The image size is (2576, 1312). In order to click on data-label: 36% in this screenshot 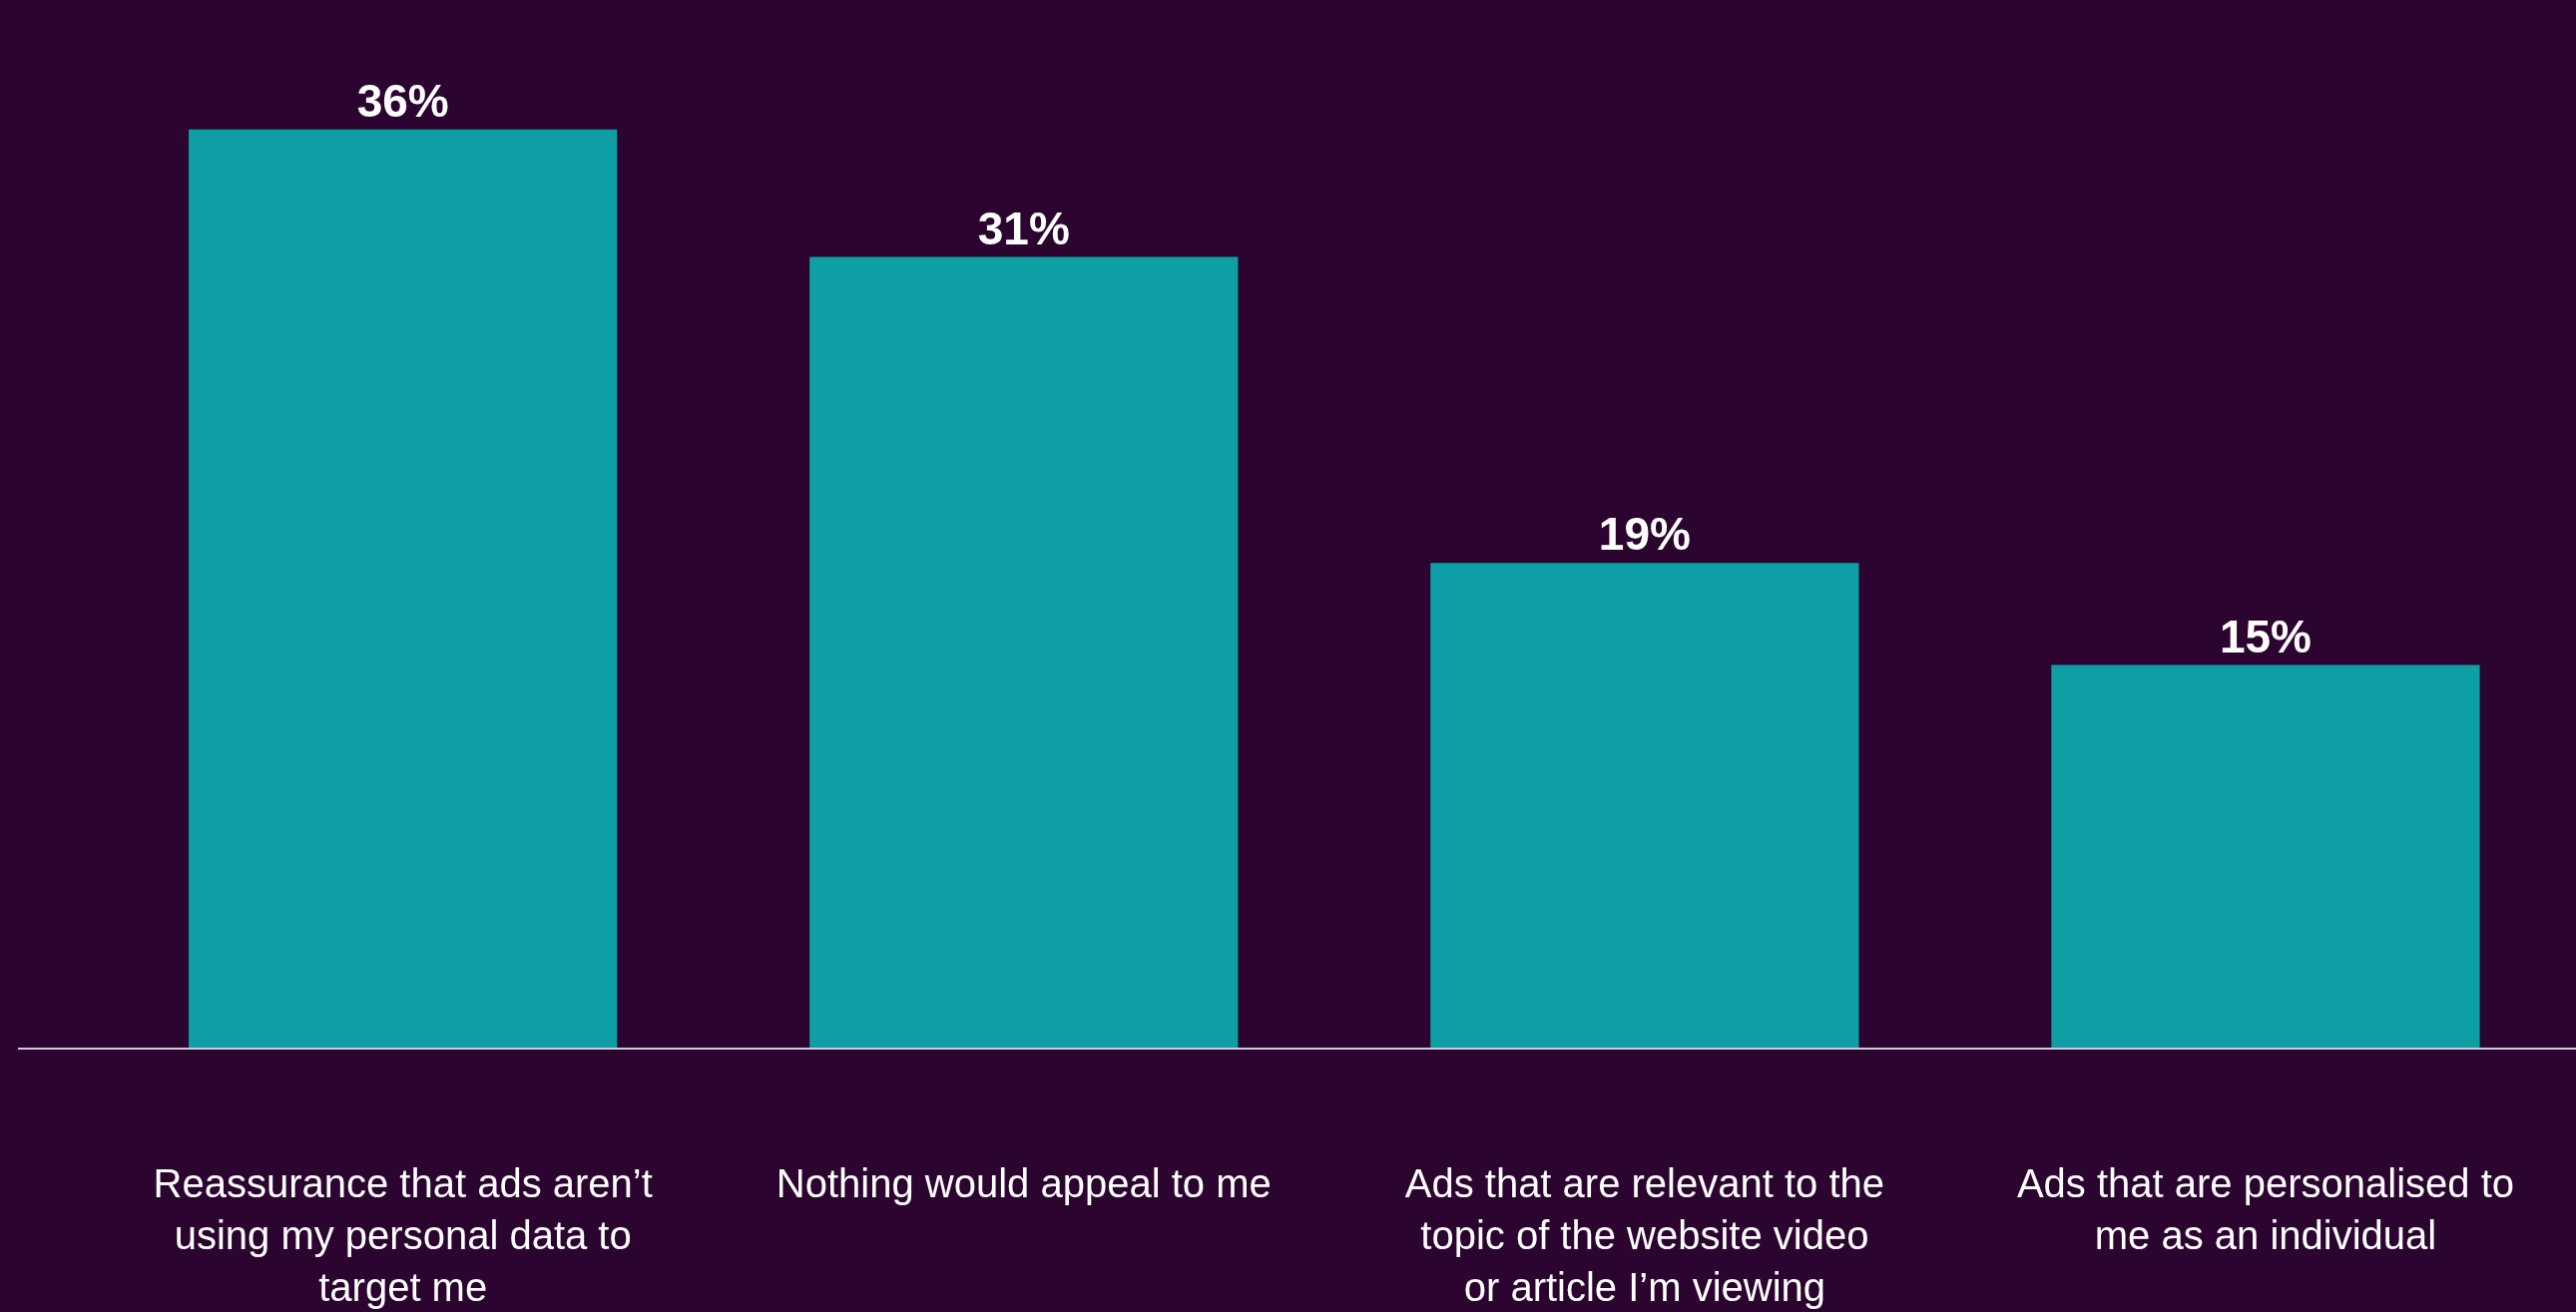, I will do `click(403, 100)`.